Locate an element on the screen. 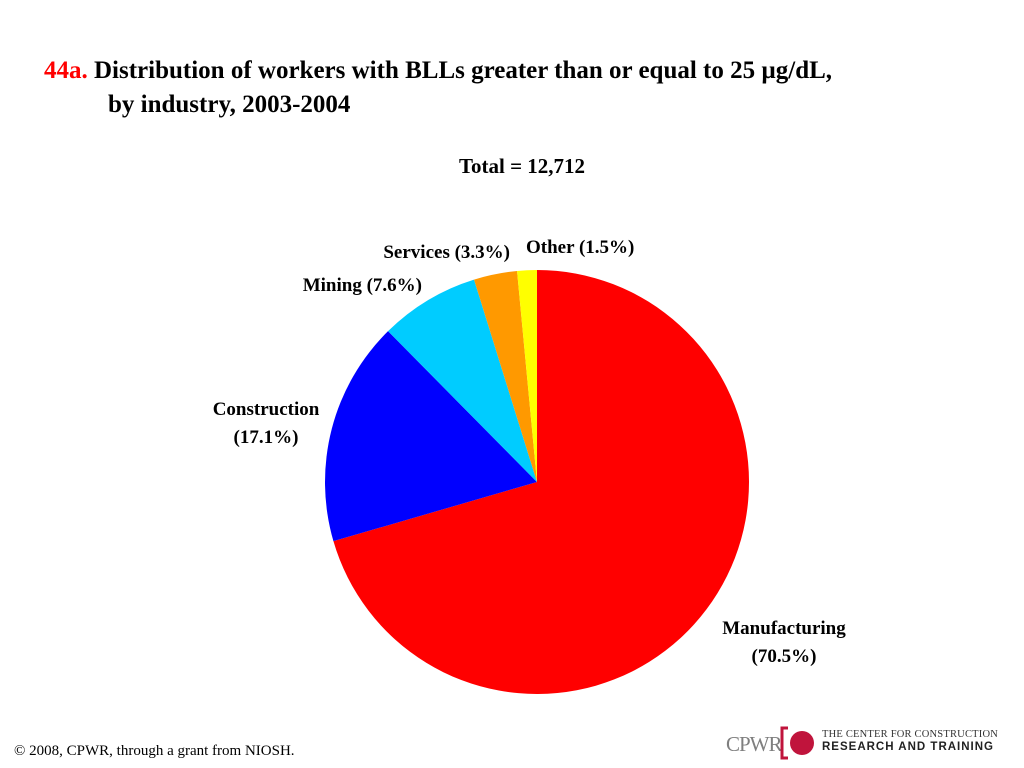  pie-slice-services is located at coordinates (505, 376).